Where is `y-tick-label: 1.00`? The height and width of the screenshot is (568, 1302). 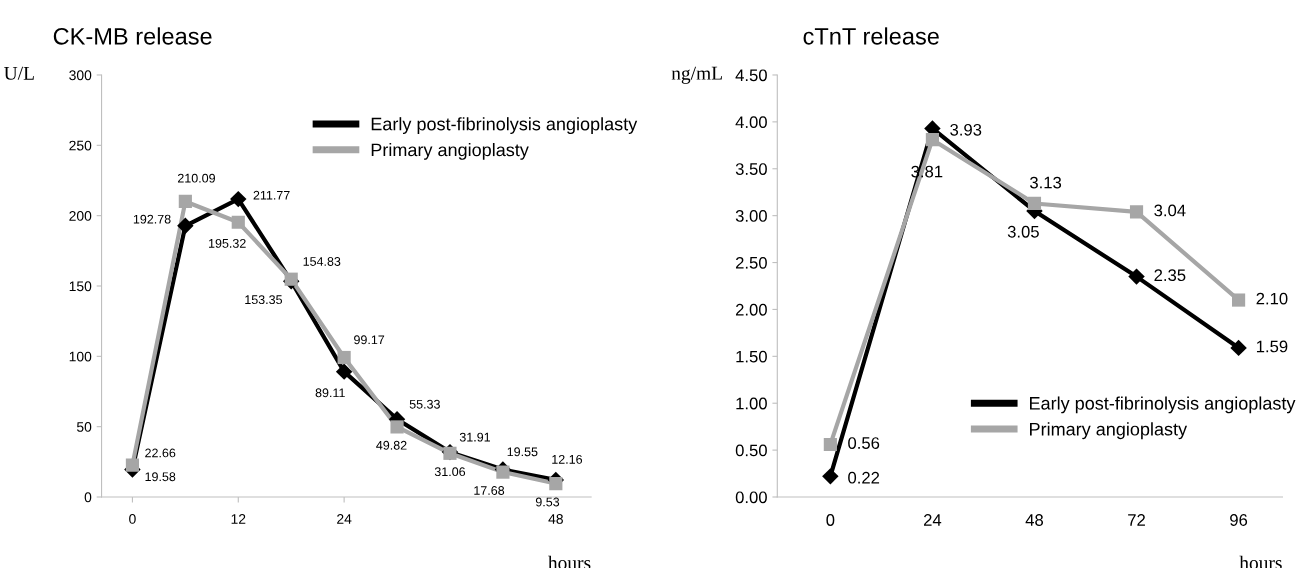 y-tick-label: 1.00 is located at coordinates (751, 403).